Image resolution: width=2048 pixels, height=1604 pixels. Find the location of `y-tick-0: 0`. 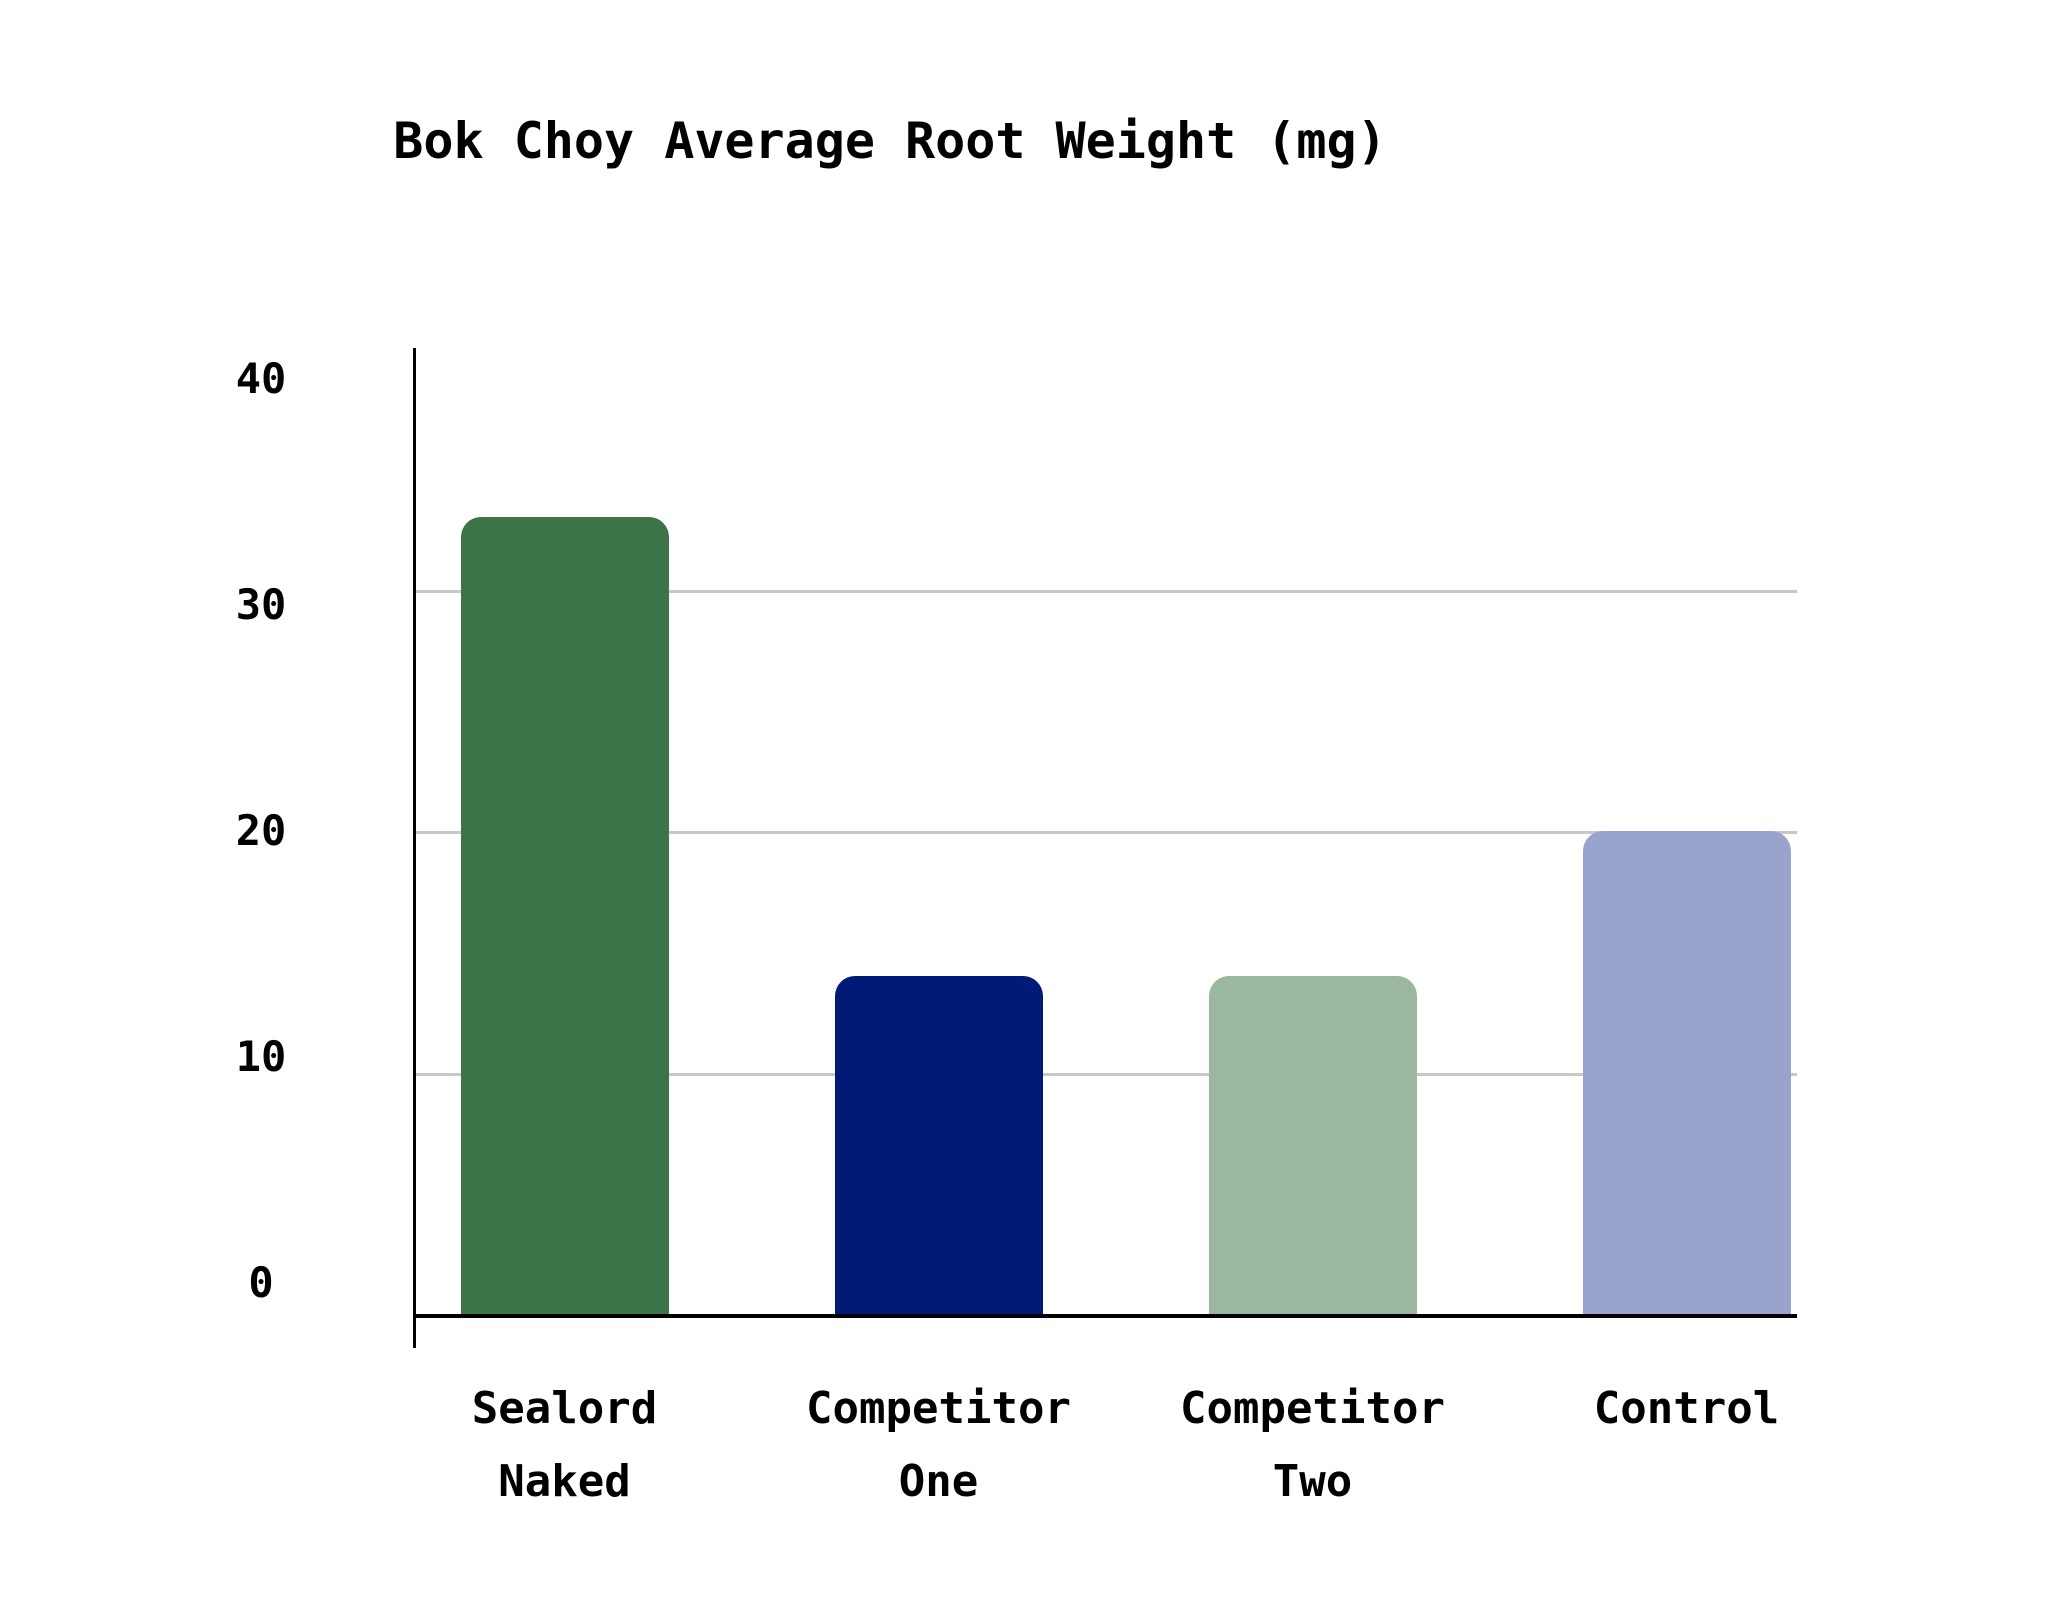

y-tick-0: 0 is located at coordinates (261, 1282).